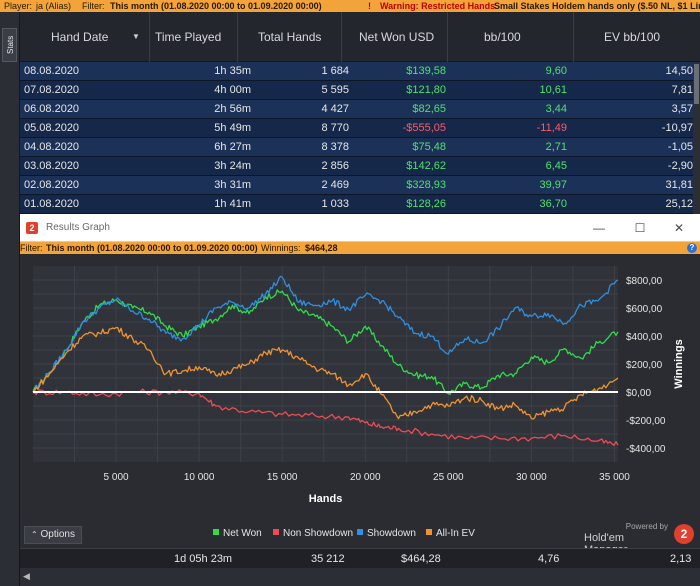 The height and width of the screenshot is (586, 700). Describe the element at coordinates (188, 37) in the screenshot. I see `column-header-label: Time Played` at that location.